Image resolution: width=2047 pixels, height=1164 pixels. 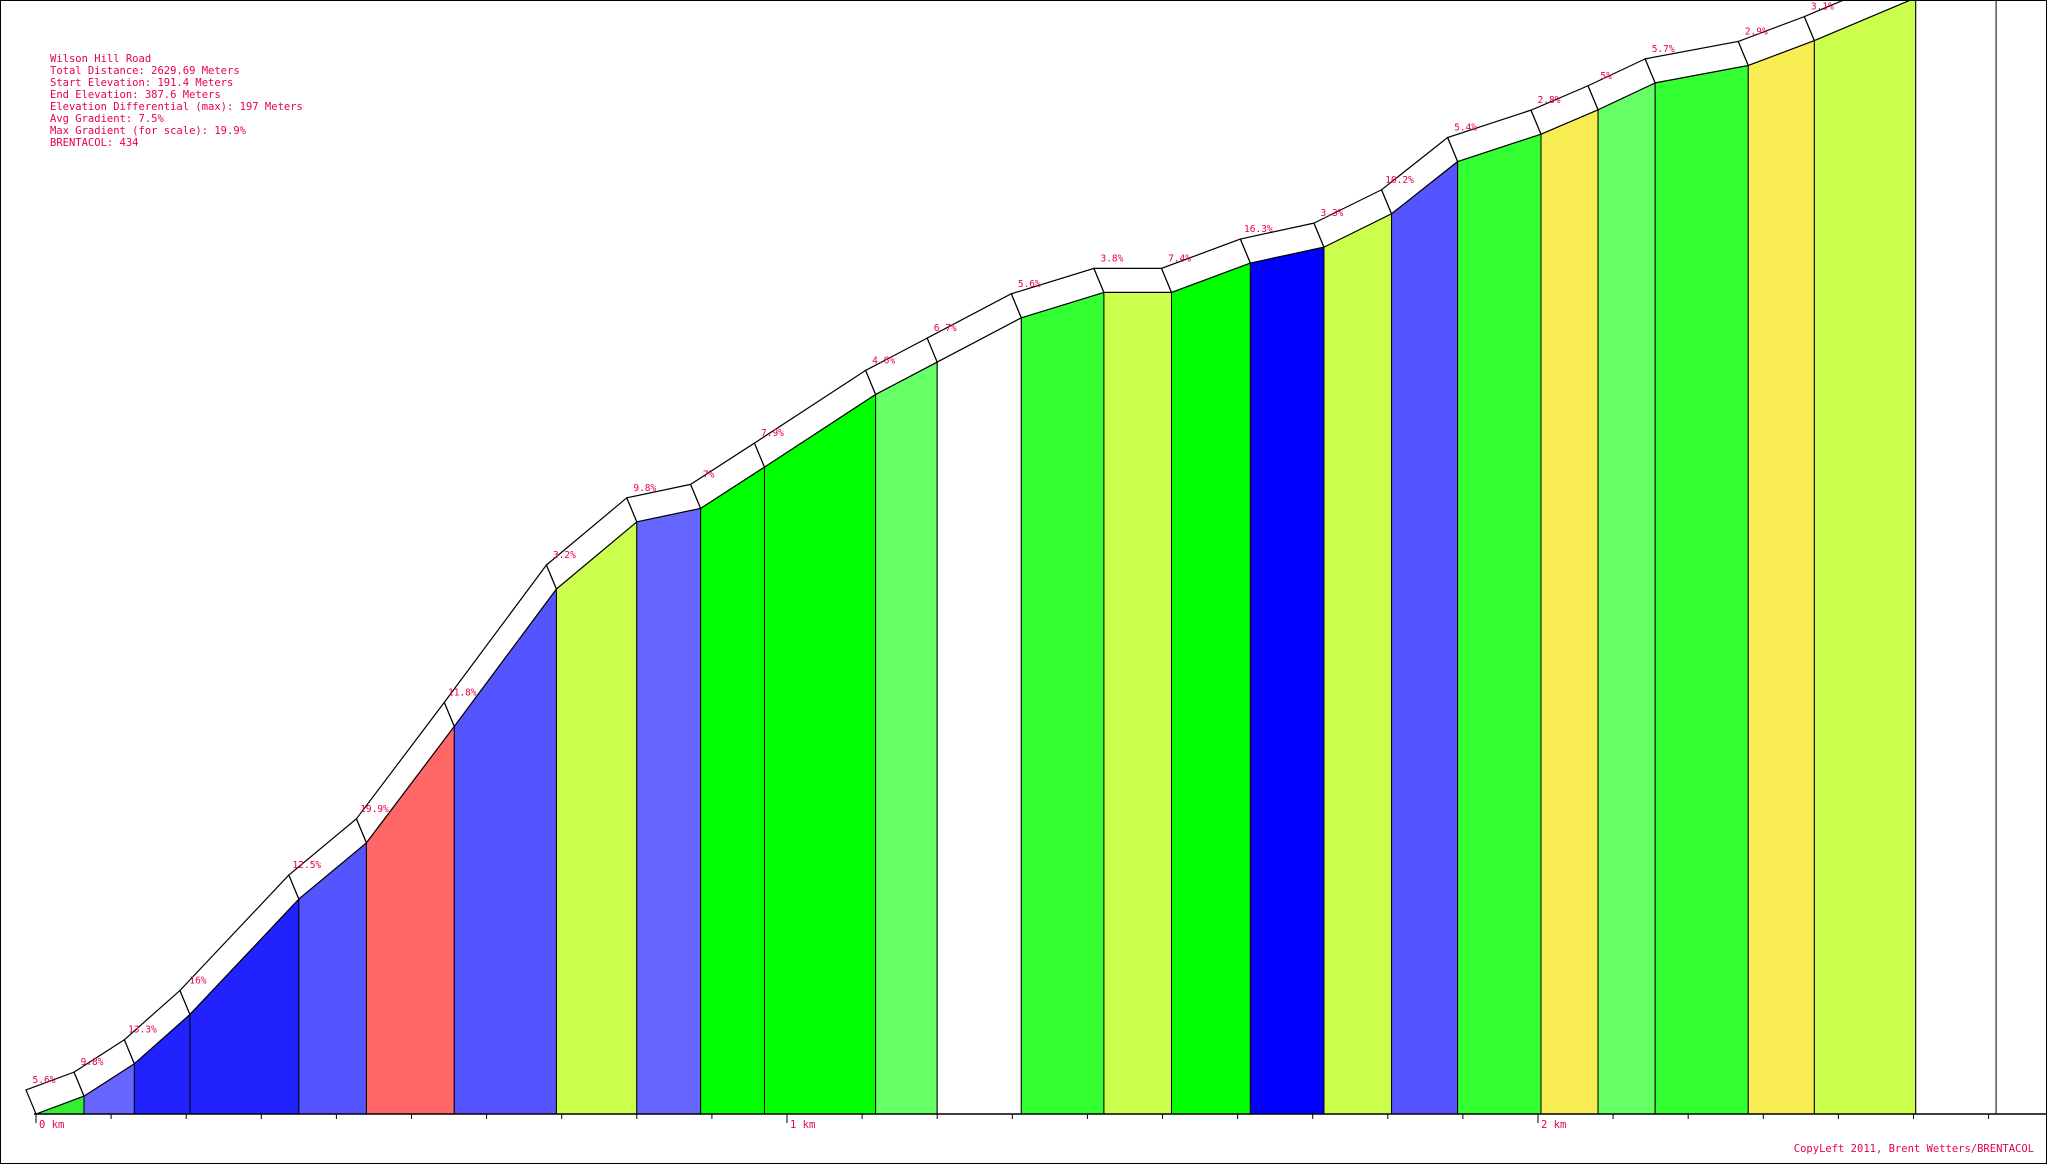 I want to click on gradient-label-3: 13.3%, so click(x=142, y=1030).